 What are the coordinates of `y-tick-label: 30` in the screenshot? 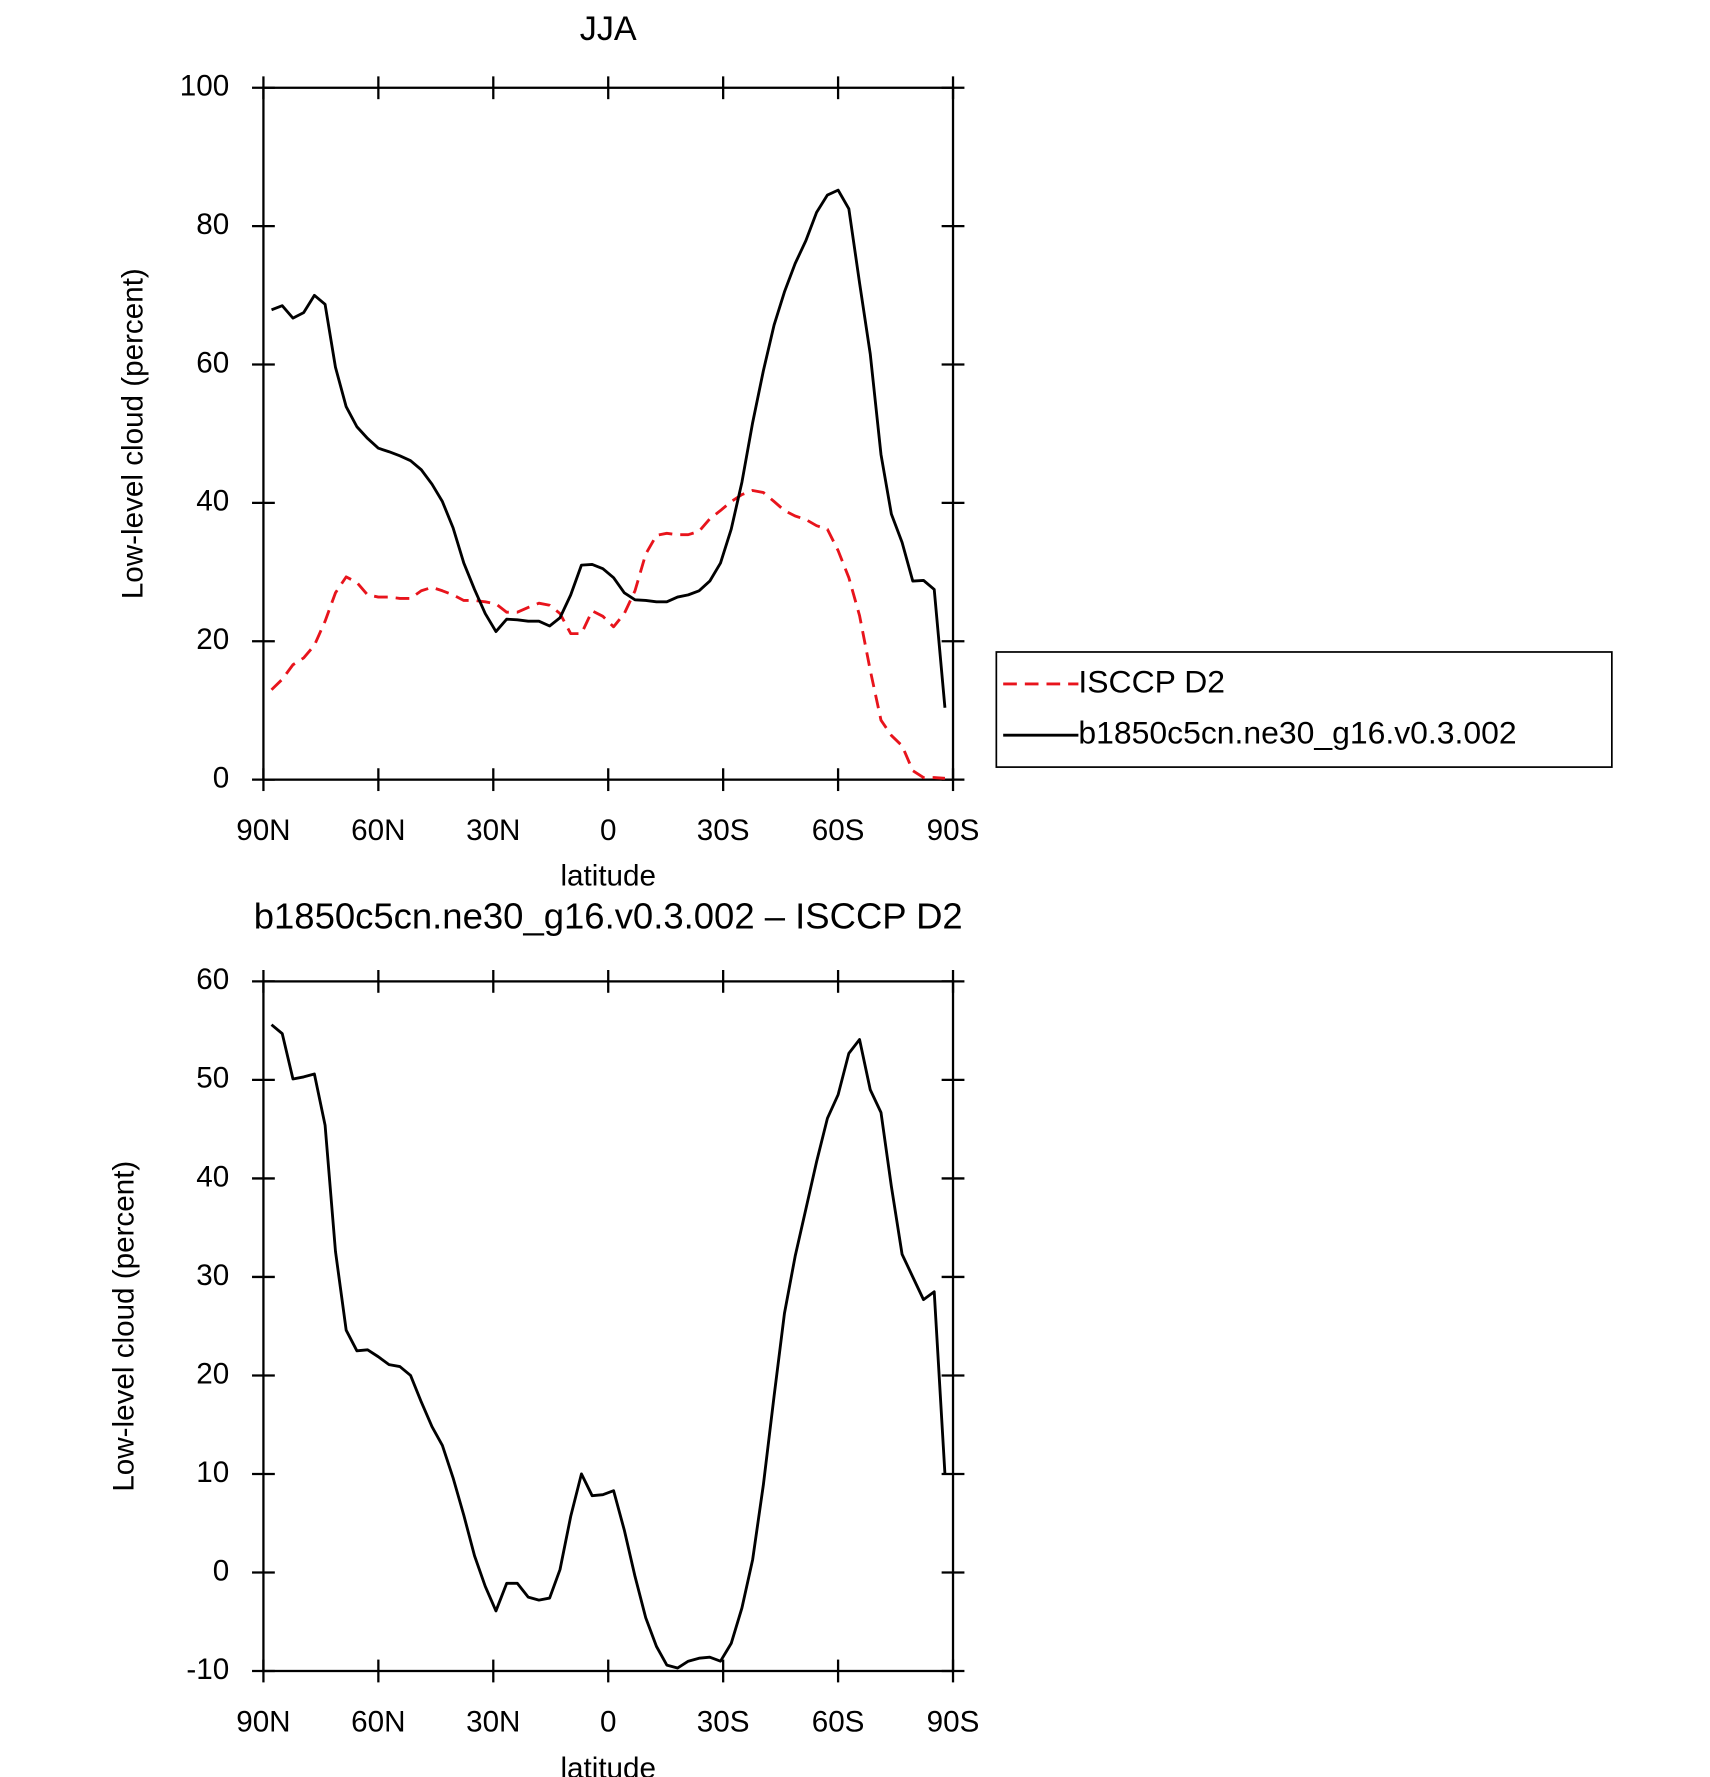 It's located at (212, 1275).